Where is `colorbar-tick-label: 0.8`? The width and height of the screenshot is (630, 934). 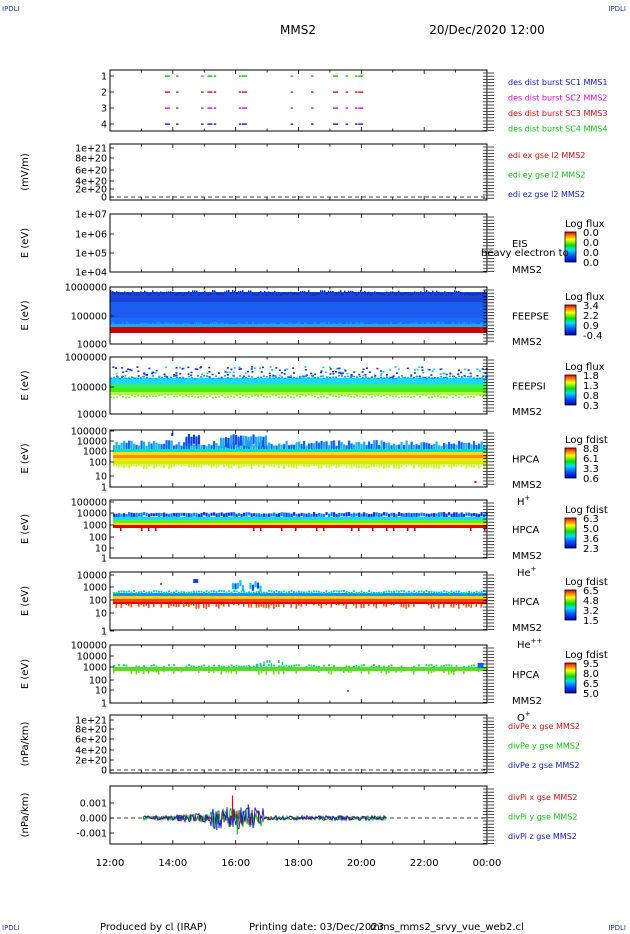 colorbar-tick-label: 0.8 is located at coordinates (591, 396).